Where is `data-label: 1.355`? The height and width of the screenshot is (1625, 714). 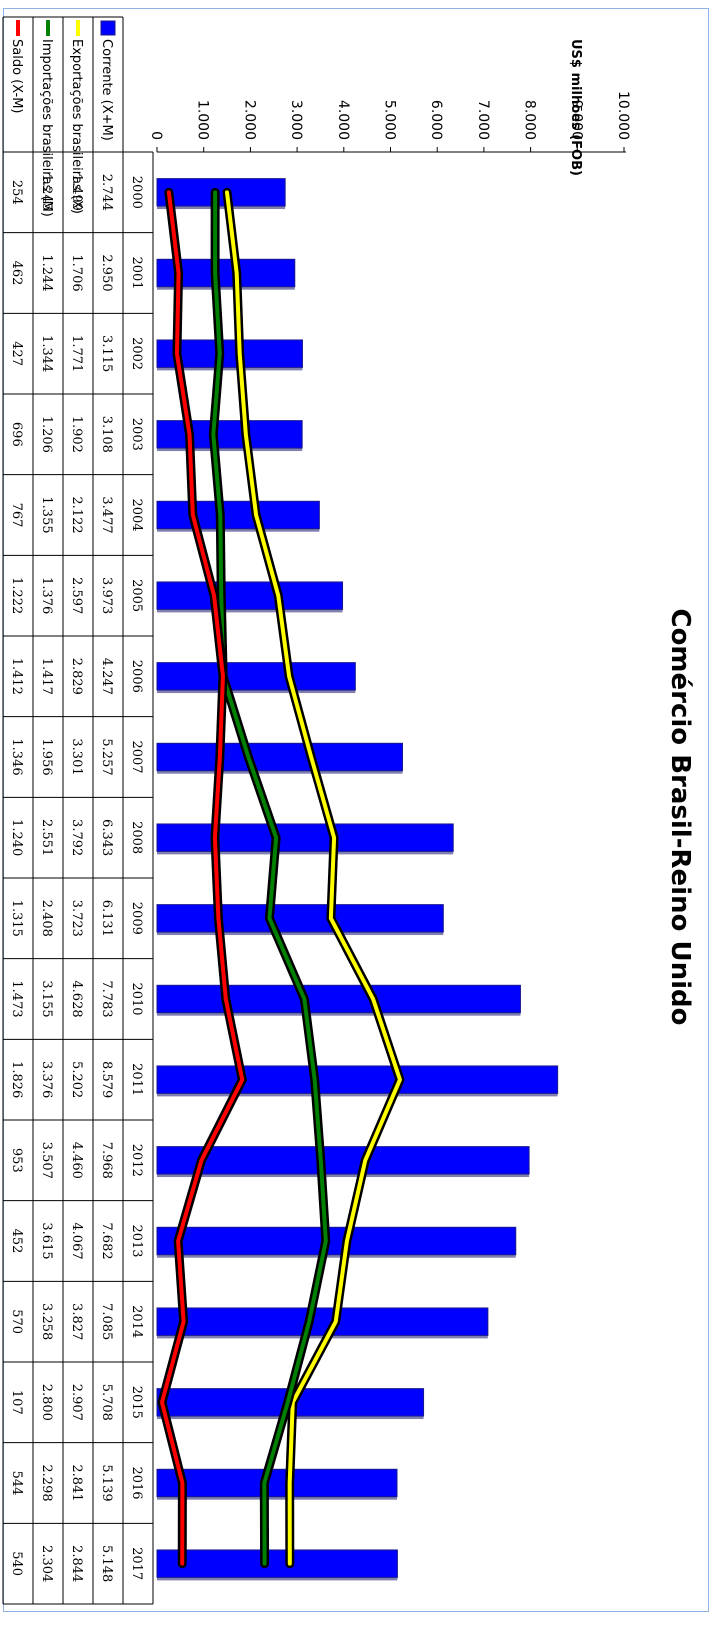
data-label: 1.355 is located at coordinates (46, 514).